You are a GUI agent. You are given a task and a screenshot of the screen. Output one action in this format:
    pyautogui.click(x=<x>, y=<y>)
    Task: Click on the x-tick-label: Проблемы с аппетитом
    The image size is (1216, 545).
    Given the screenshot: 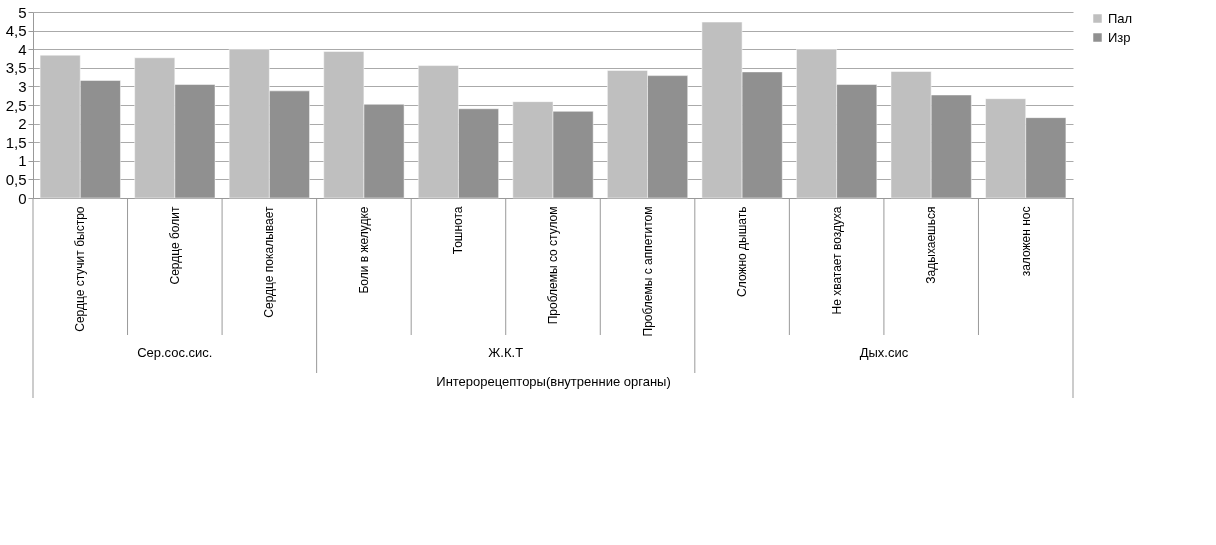 What is the action you would take?
    pyautogui.click(x=647, y=271)
    